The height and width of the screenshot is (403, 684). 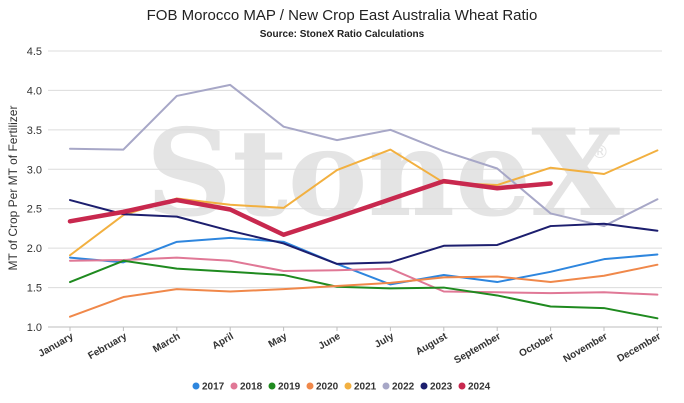 I want to click on x-tick-label: December, so click(x=639, y=348).